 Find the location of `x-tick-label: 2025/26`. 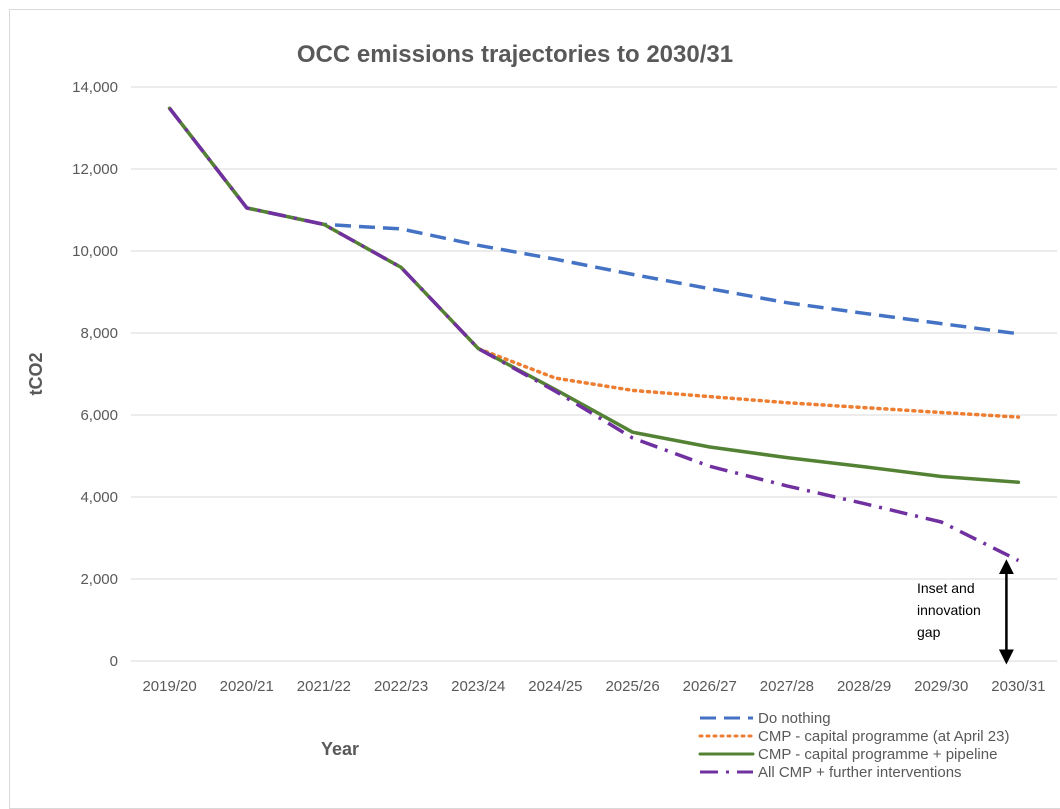

x-tick-label: 2025/26 is located at coordinates (632, 686).